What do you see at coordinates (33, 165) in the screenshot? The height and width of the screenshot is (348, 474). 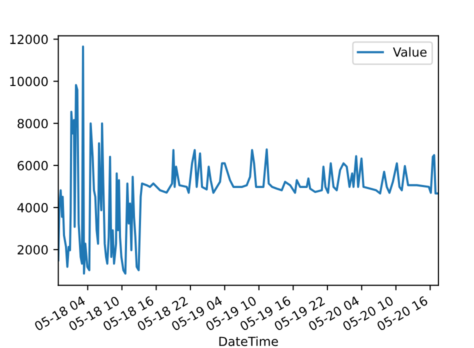 I see `y-tick-label: 6000` at bounding box center [33, 165].